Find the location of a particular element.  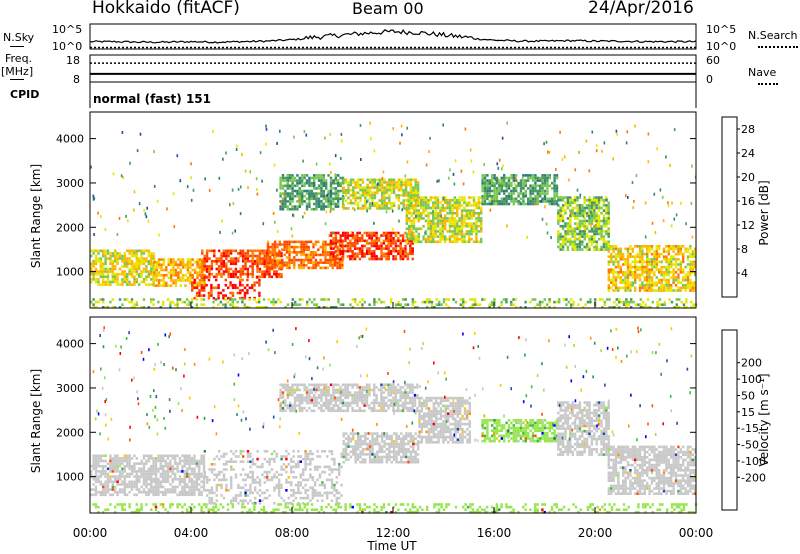

nsky-label: N.Sky is located at coordinates (19, 37).